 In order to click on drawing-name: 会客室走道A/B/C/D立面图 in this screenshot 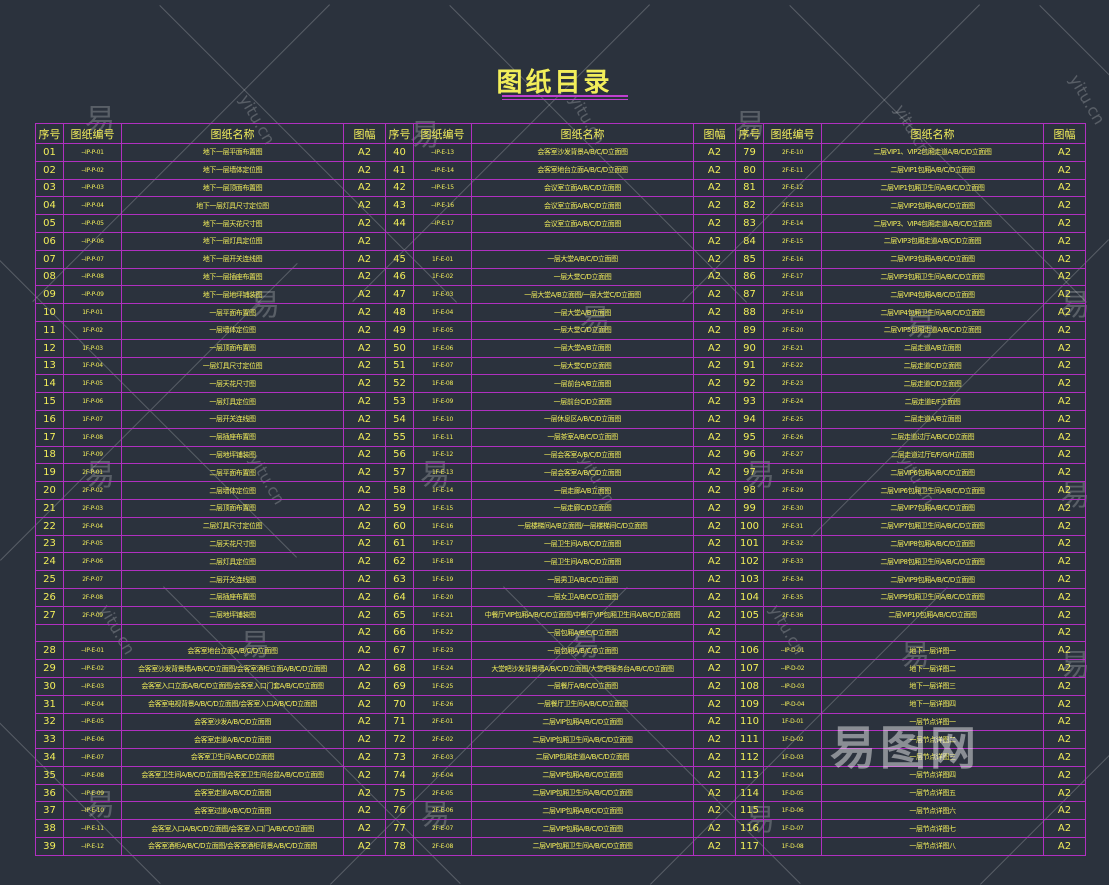, I will do `click(232, 793)`.